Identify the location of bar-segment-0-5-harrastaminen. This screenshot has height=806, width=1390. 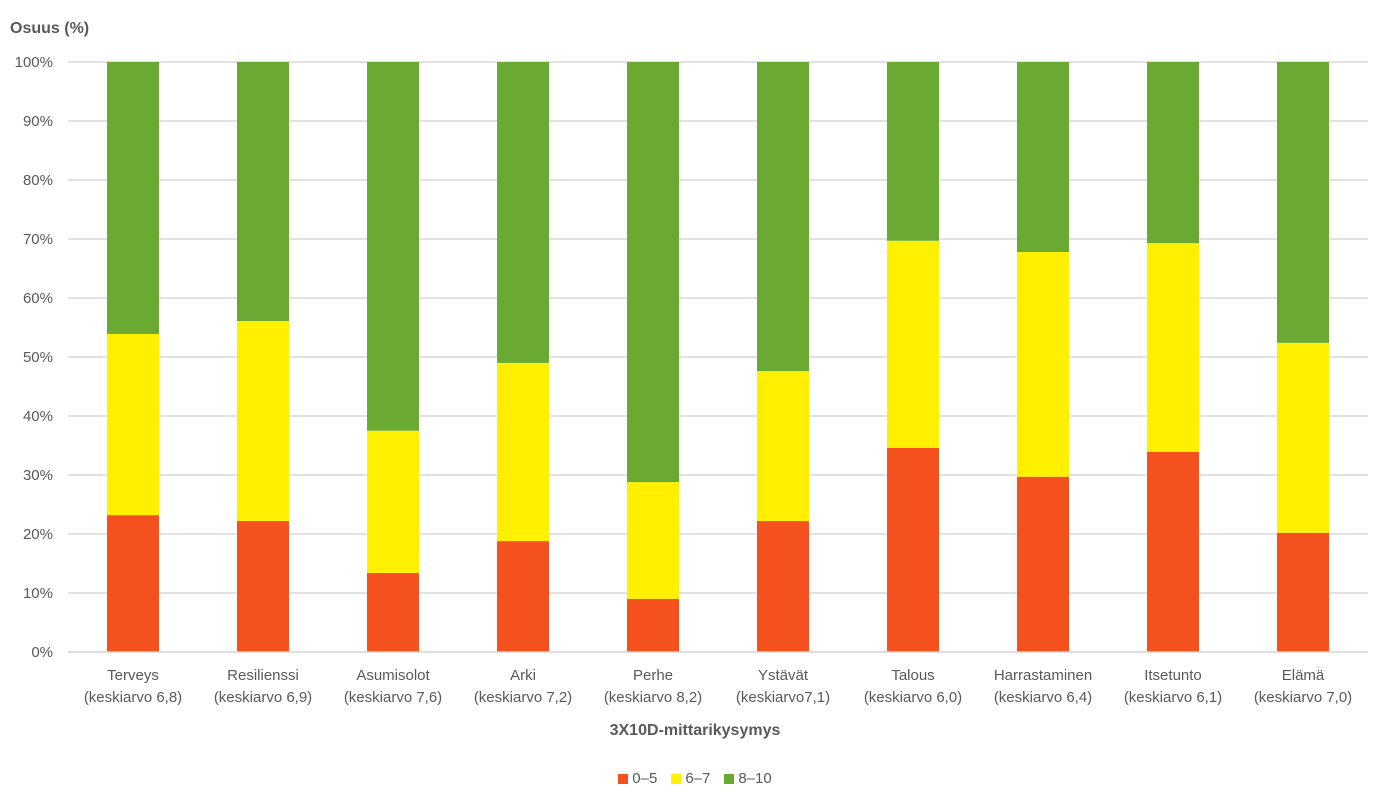
(1043, 564).